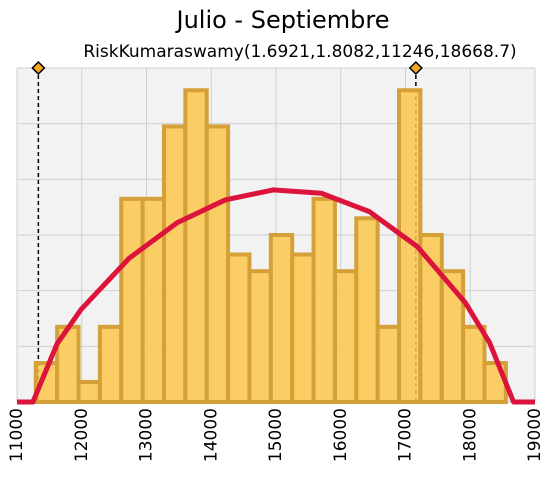 The image size is (545, 482). I want to click on x-tick-label: 13000, so click(147, 435).